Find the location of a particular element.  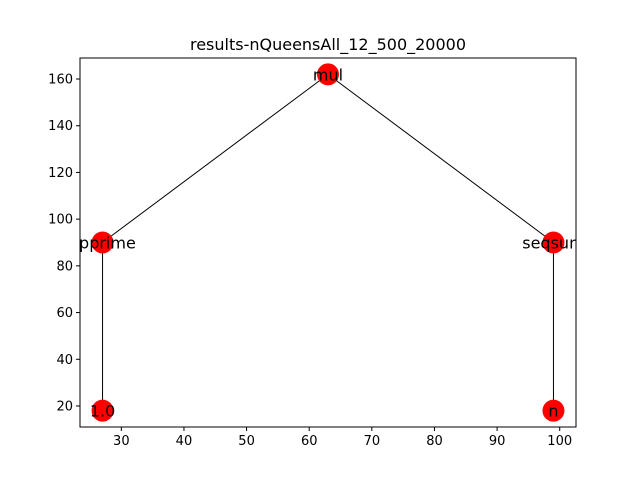

node-label-opprime: opprime is located at coordinates (102, 243).